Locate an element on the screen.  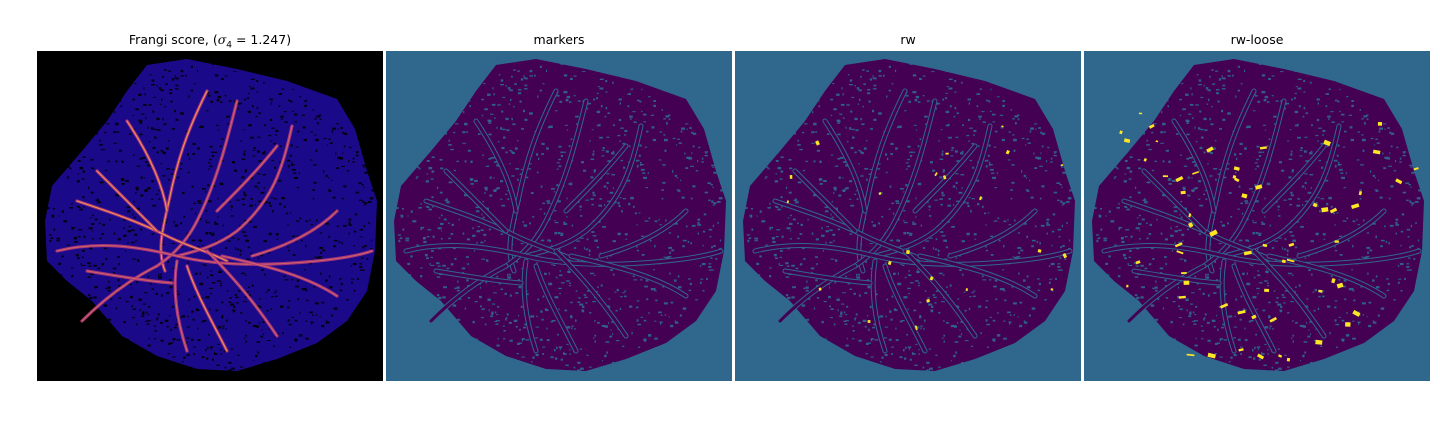
panel-title-rw-loose: rw-loose is located at coordinates (1257, 39).